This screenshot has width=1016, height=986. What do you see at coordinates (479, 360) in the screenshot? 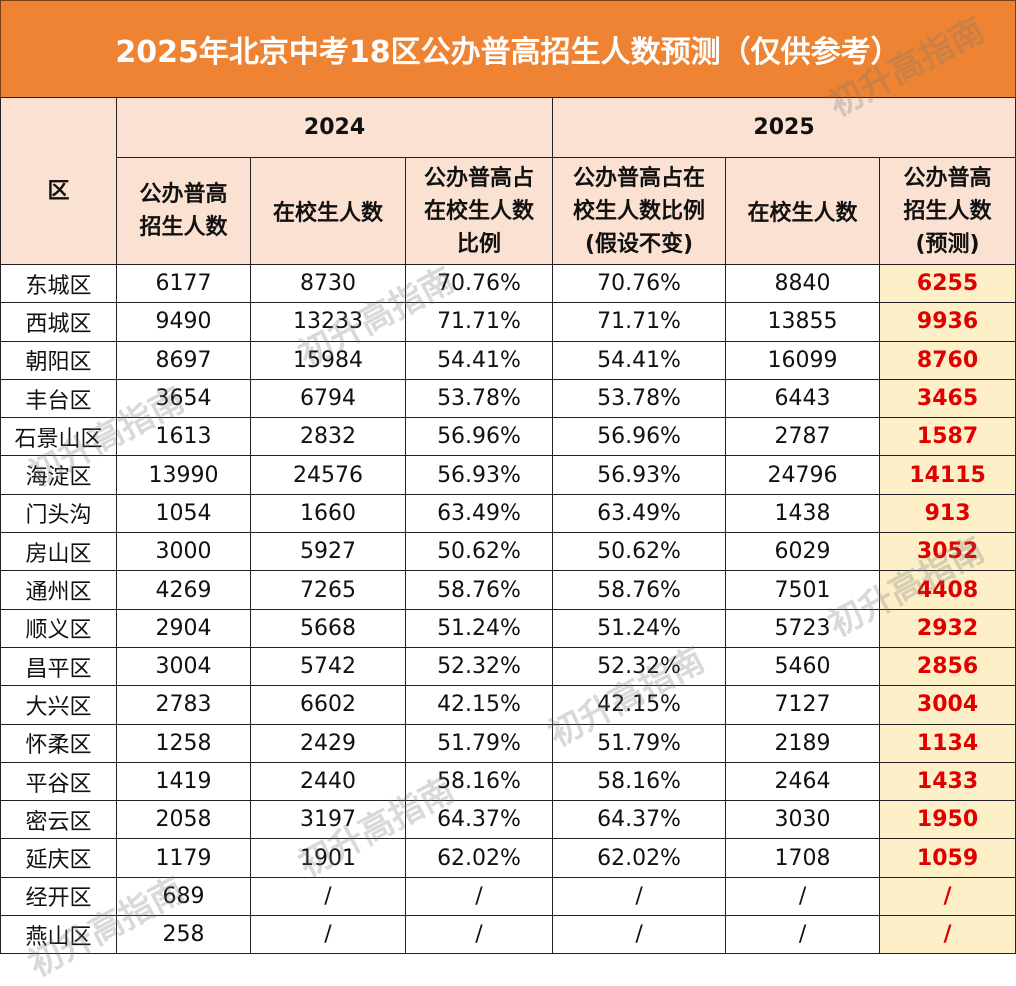
I see `cell-ratio-2024: 54.41%` at bounding box center [479, 360].